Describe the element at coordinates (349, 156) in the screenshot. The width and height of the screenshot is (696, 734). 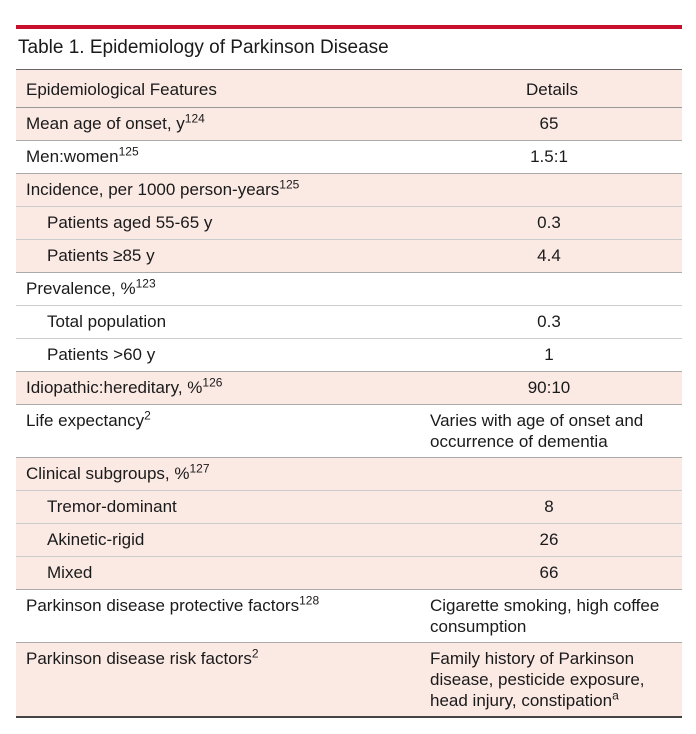
I see `table-row: Men:women125 1.5:1` at that location.